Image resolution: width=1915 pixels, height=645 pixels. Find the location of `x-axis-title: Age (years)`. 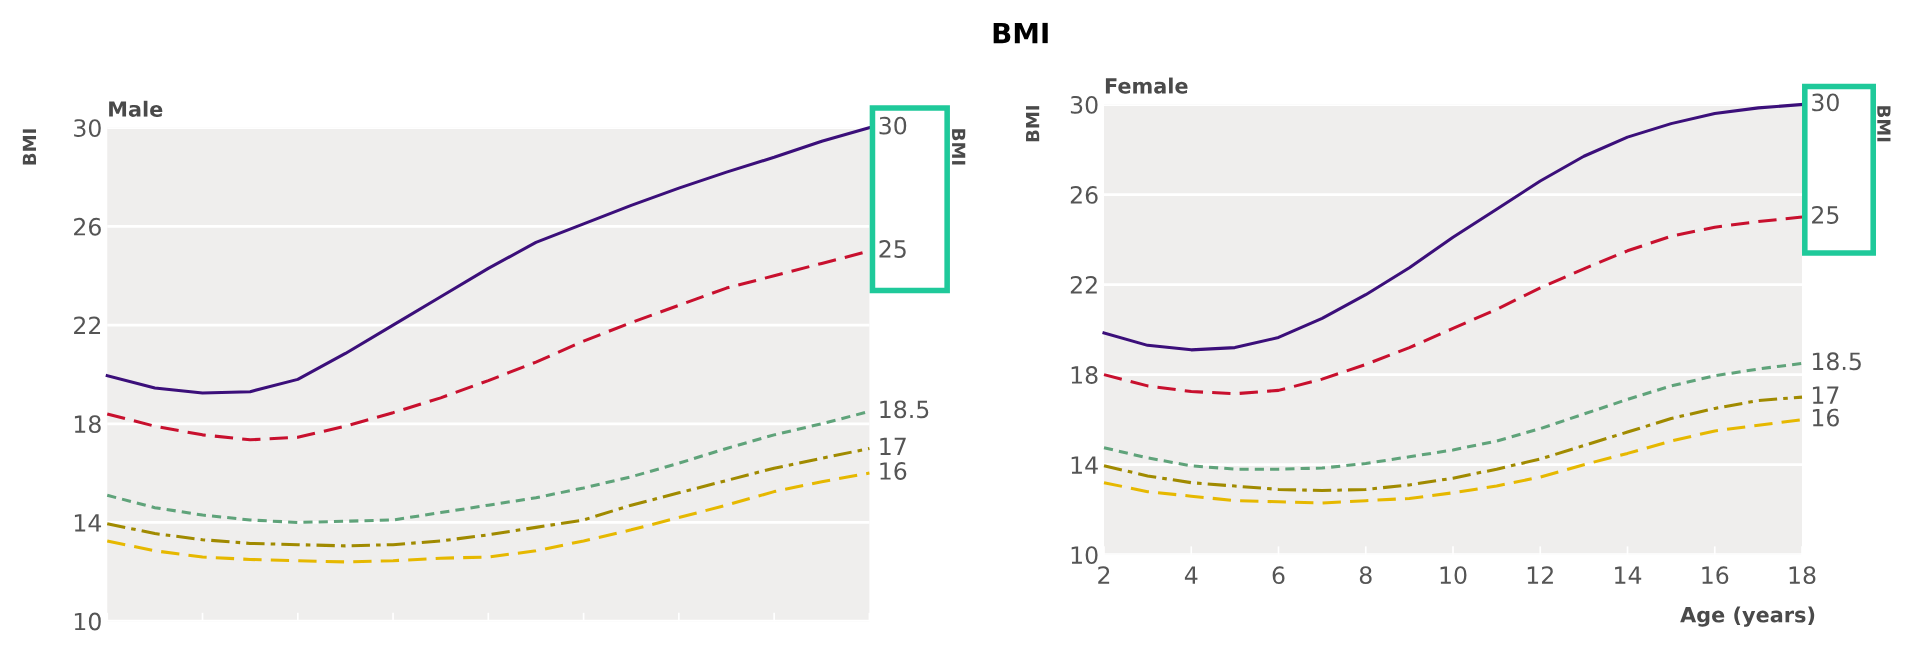

x-axis-title: Age (years) is located at coordinates (1747, 616).